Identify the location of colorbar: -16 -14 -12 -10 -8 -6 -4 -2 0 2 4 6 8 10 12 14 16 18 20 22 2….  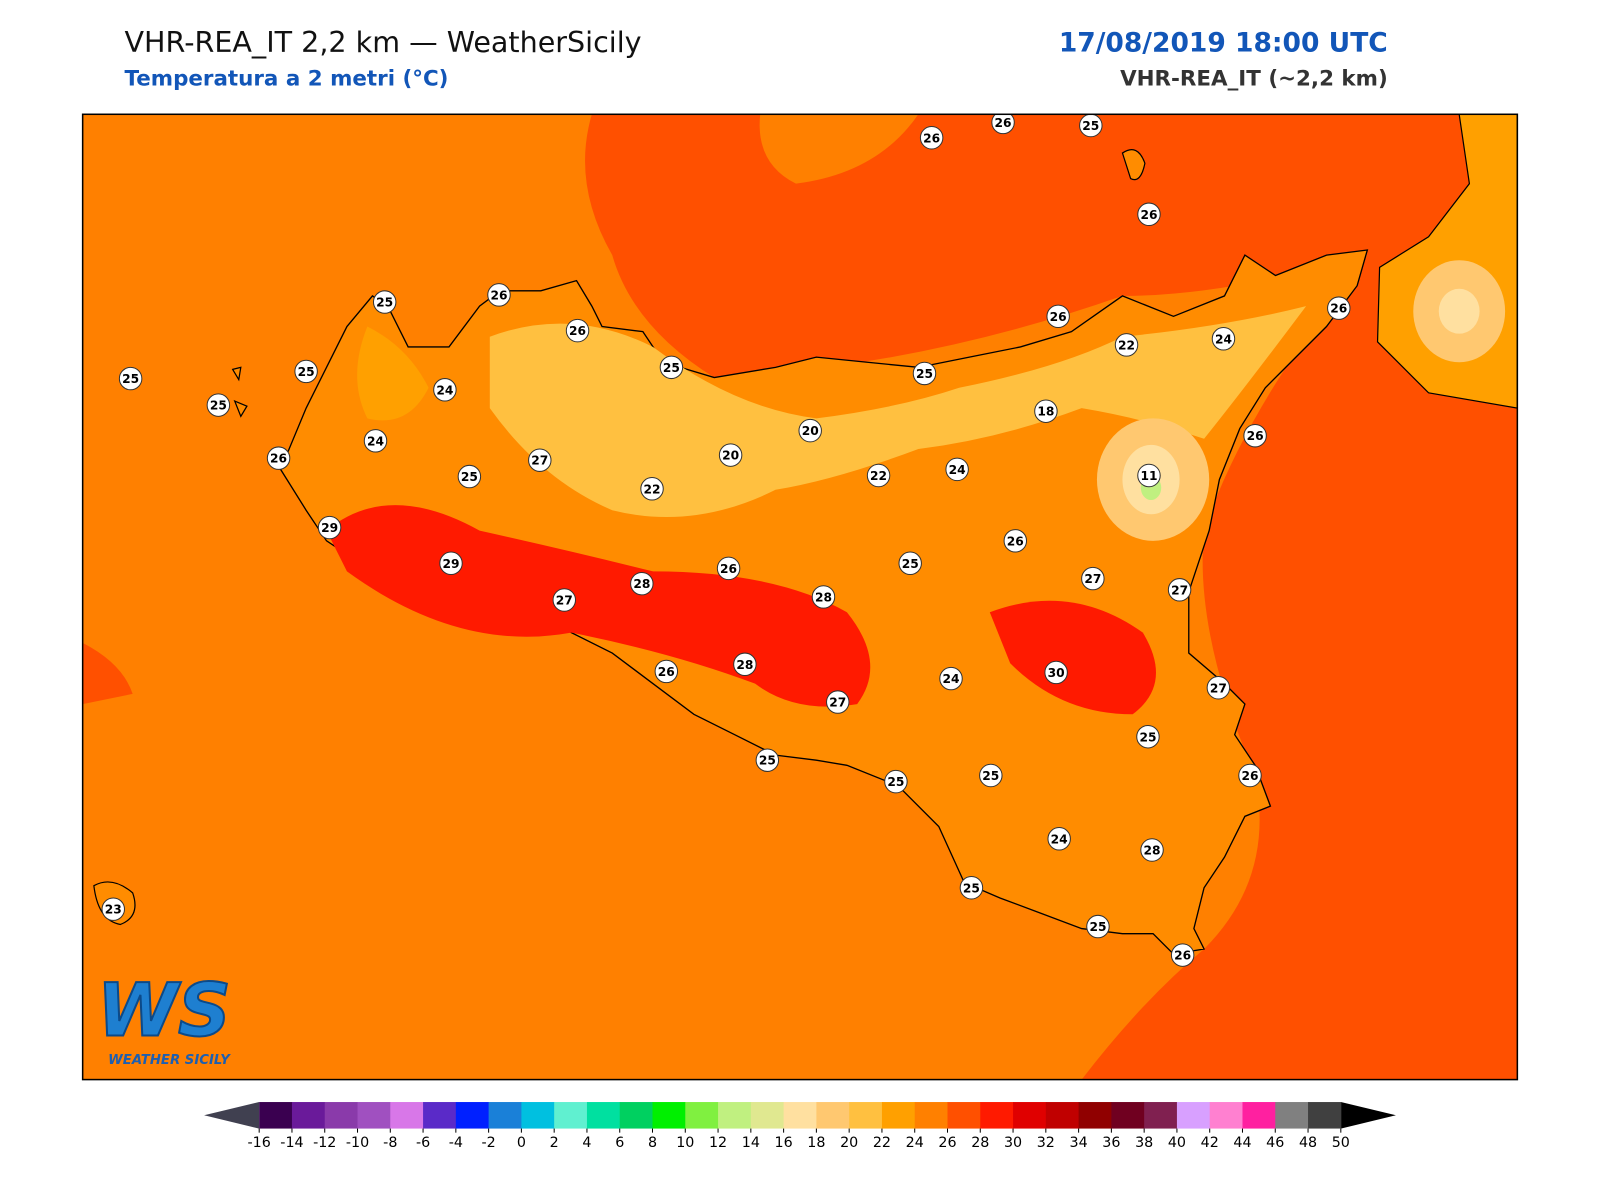
(800, 1126).